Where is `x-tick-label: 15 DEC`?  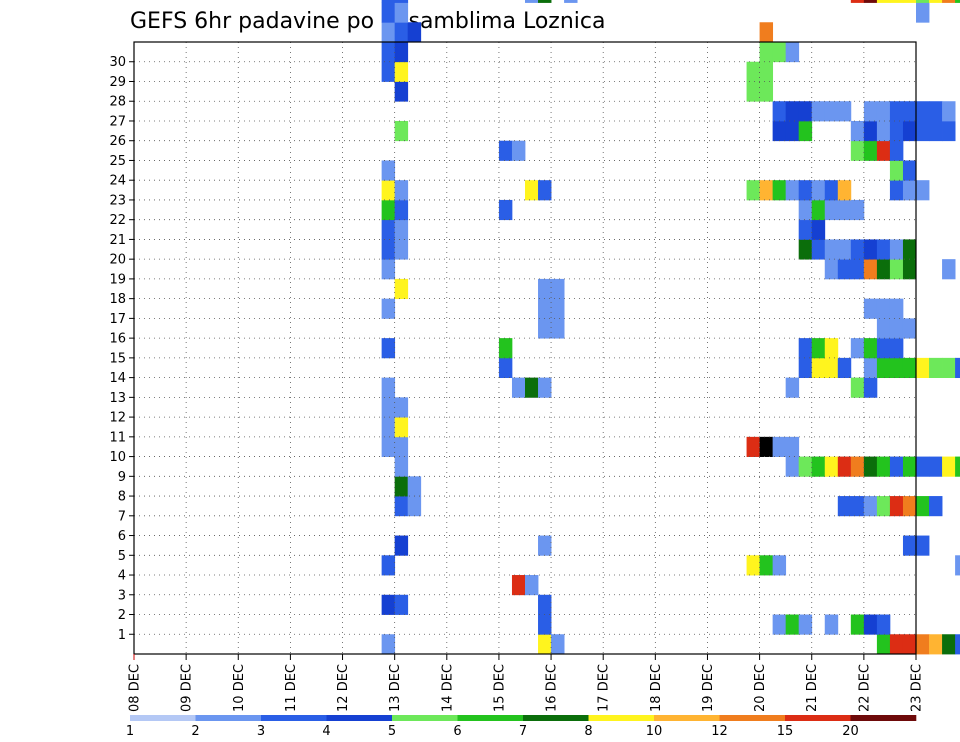 x-tick-label: 15 DEC is located at coordinates (499, 688).